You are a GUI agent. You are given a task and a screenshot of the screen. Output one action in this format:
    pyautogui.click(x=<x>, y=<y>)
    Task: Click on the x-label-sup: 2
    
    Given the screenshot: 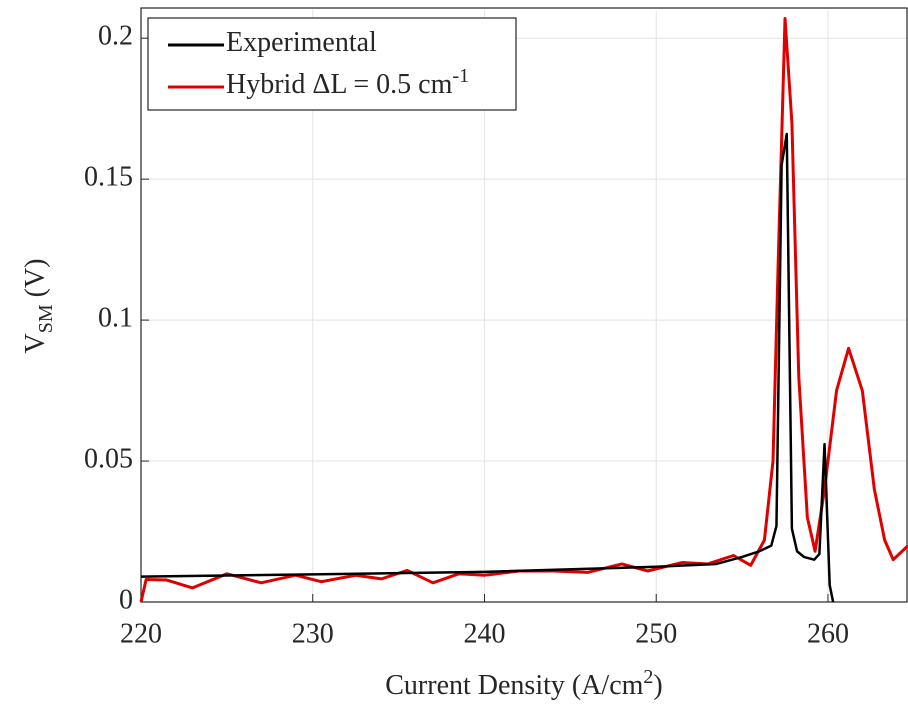 What is the action you would take?
    pyautogui.click(x=648, y=677)
    